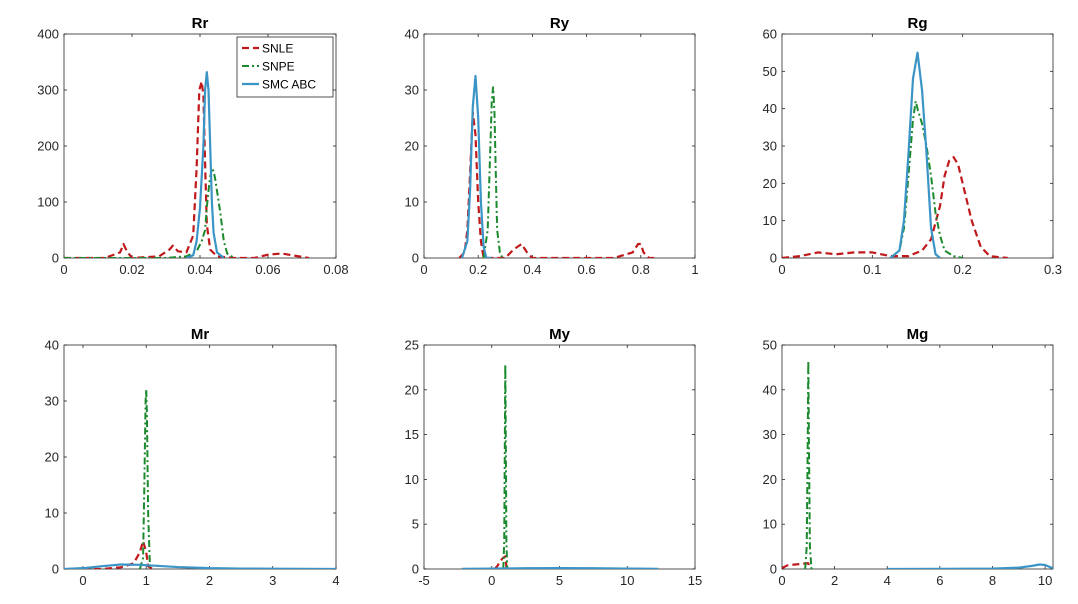 The image size is (1078, 604). I want to click on y-tick-label: 200, so click(48, 146).